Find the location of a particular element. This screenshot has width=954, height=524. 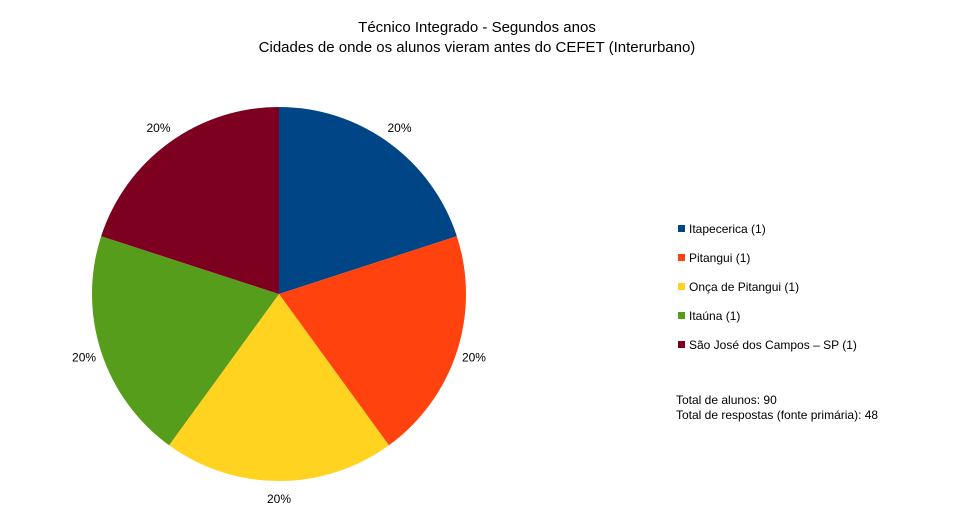

legend-item-2: Onça de Pitangui (1) is located at coordinates (767, 293).